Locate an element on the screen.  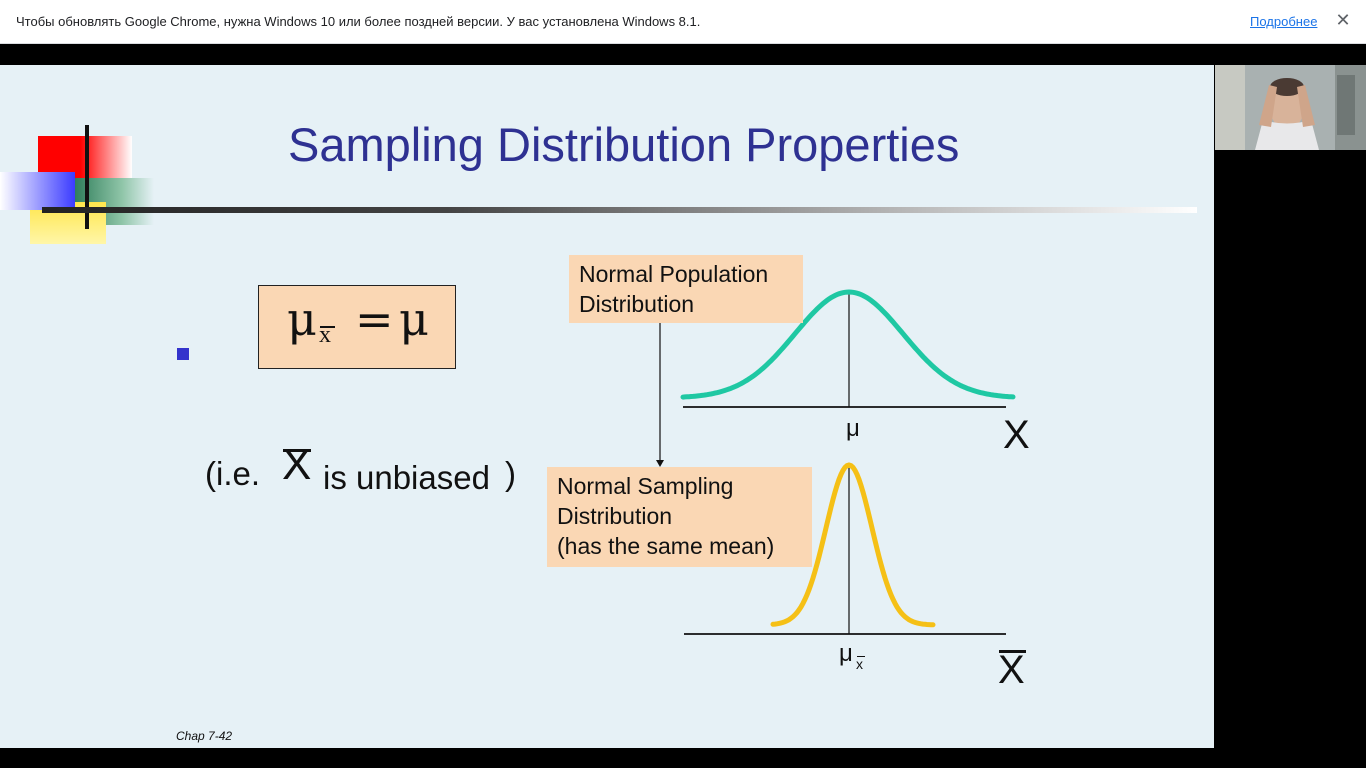
close-icon: ✕ is located at coordinates (1343, 20).